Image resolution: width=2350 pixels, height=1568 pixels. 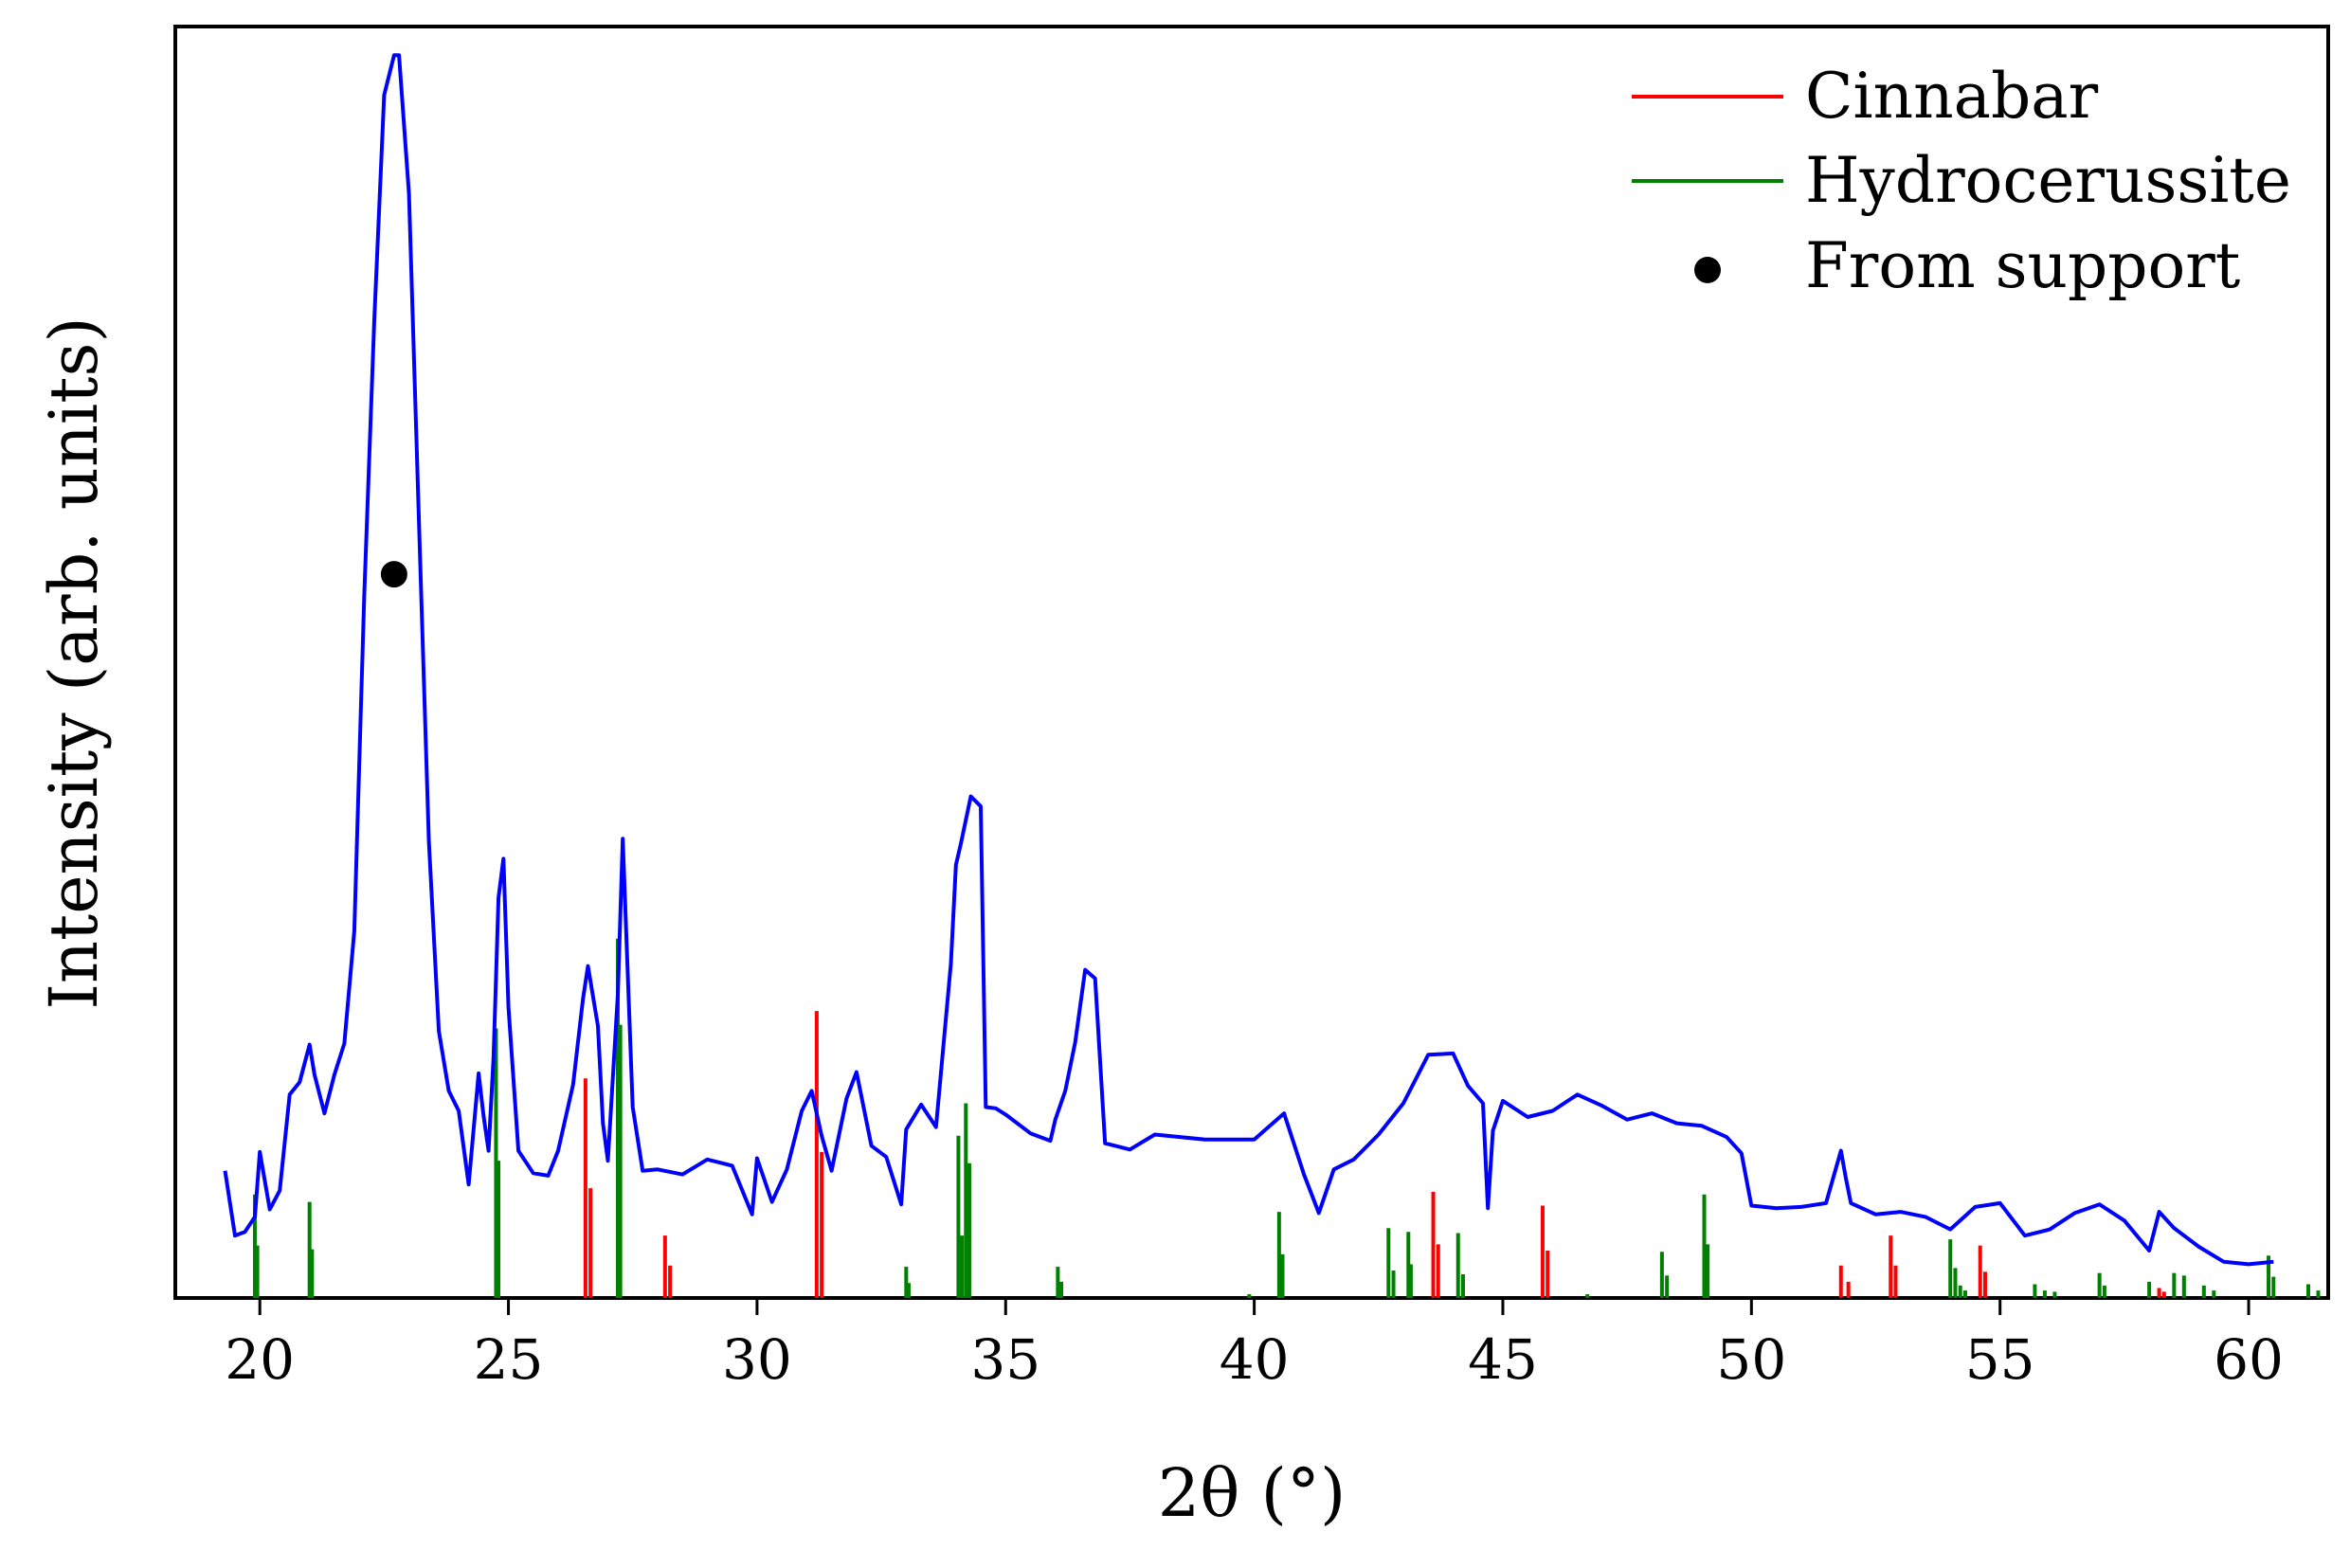 I want to click on x-tick-label: 20, so click(x=260, y=1359).